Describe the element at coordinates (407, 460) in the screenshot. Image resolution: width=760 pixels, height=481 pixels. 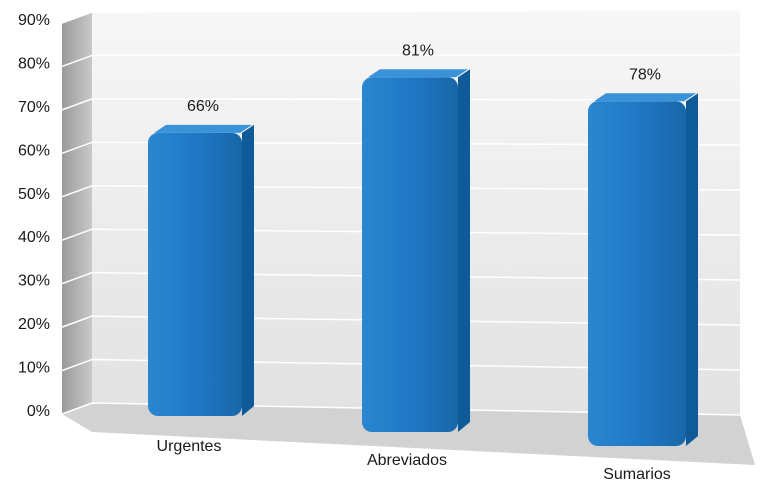
I see `category-label: Abreviados` at that location.